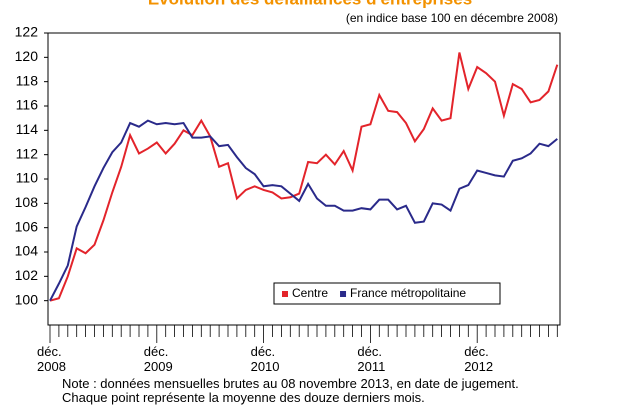  Describe the element at coordinates (452, 18) in the screenshot. I see `chart-subtitle: (en indice base 100 en décembre 2008)` at that location.